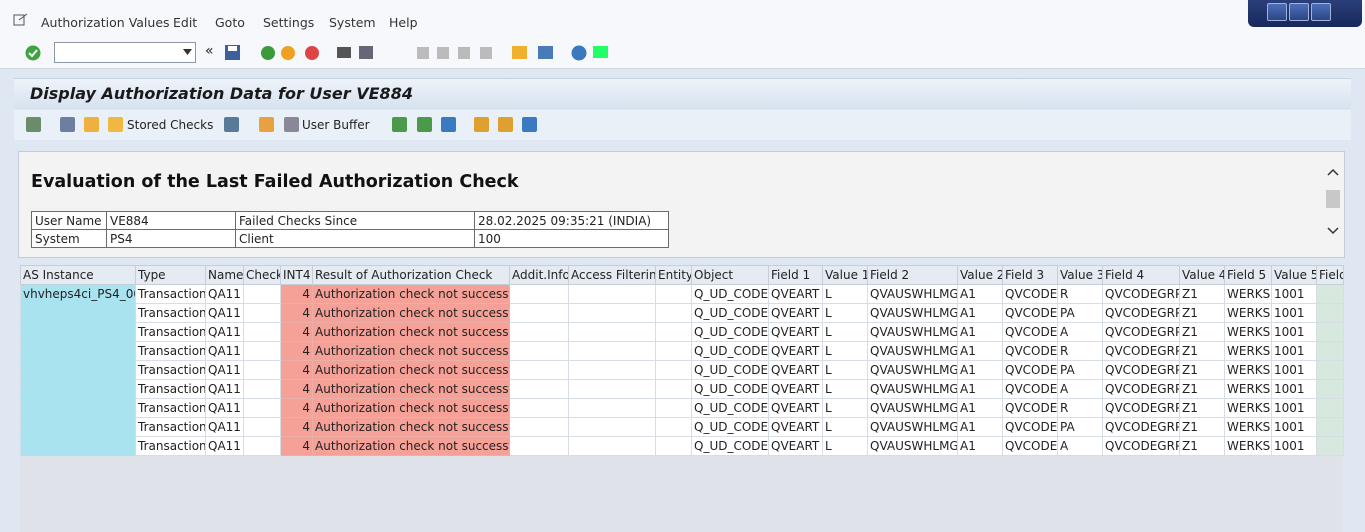  I want to click on column-header: AS Instance, so click(78, 275).